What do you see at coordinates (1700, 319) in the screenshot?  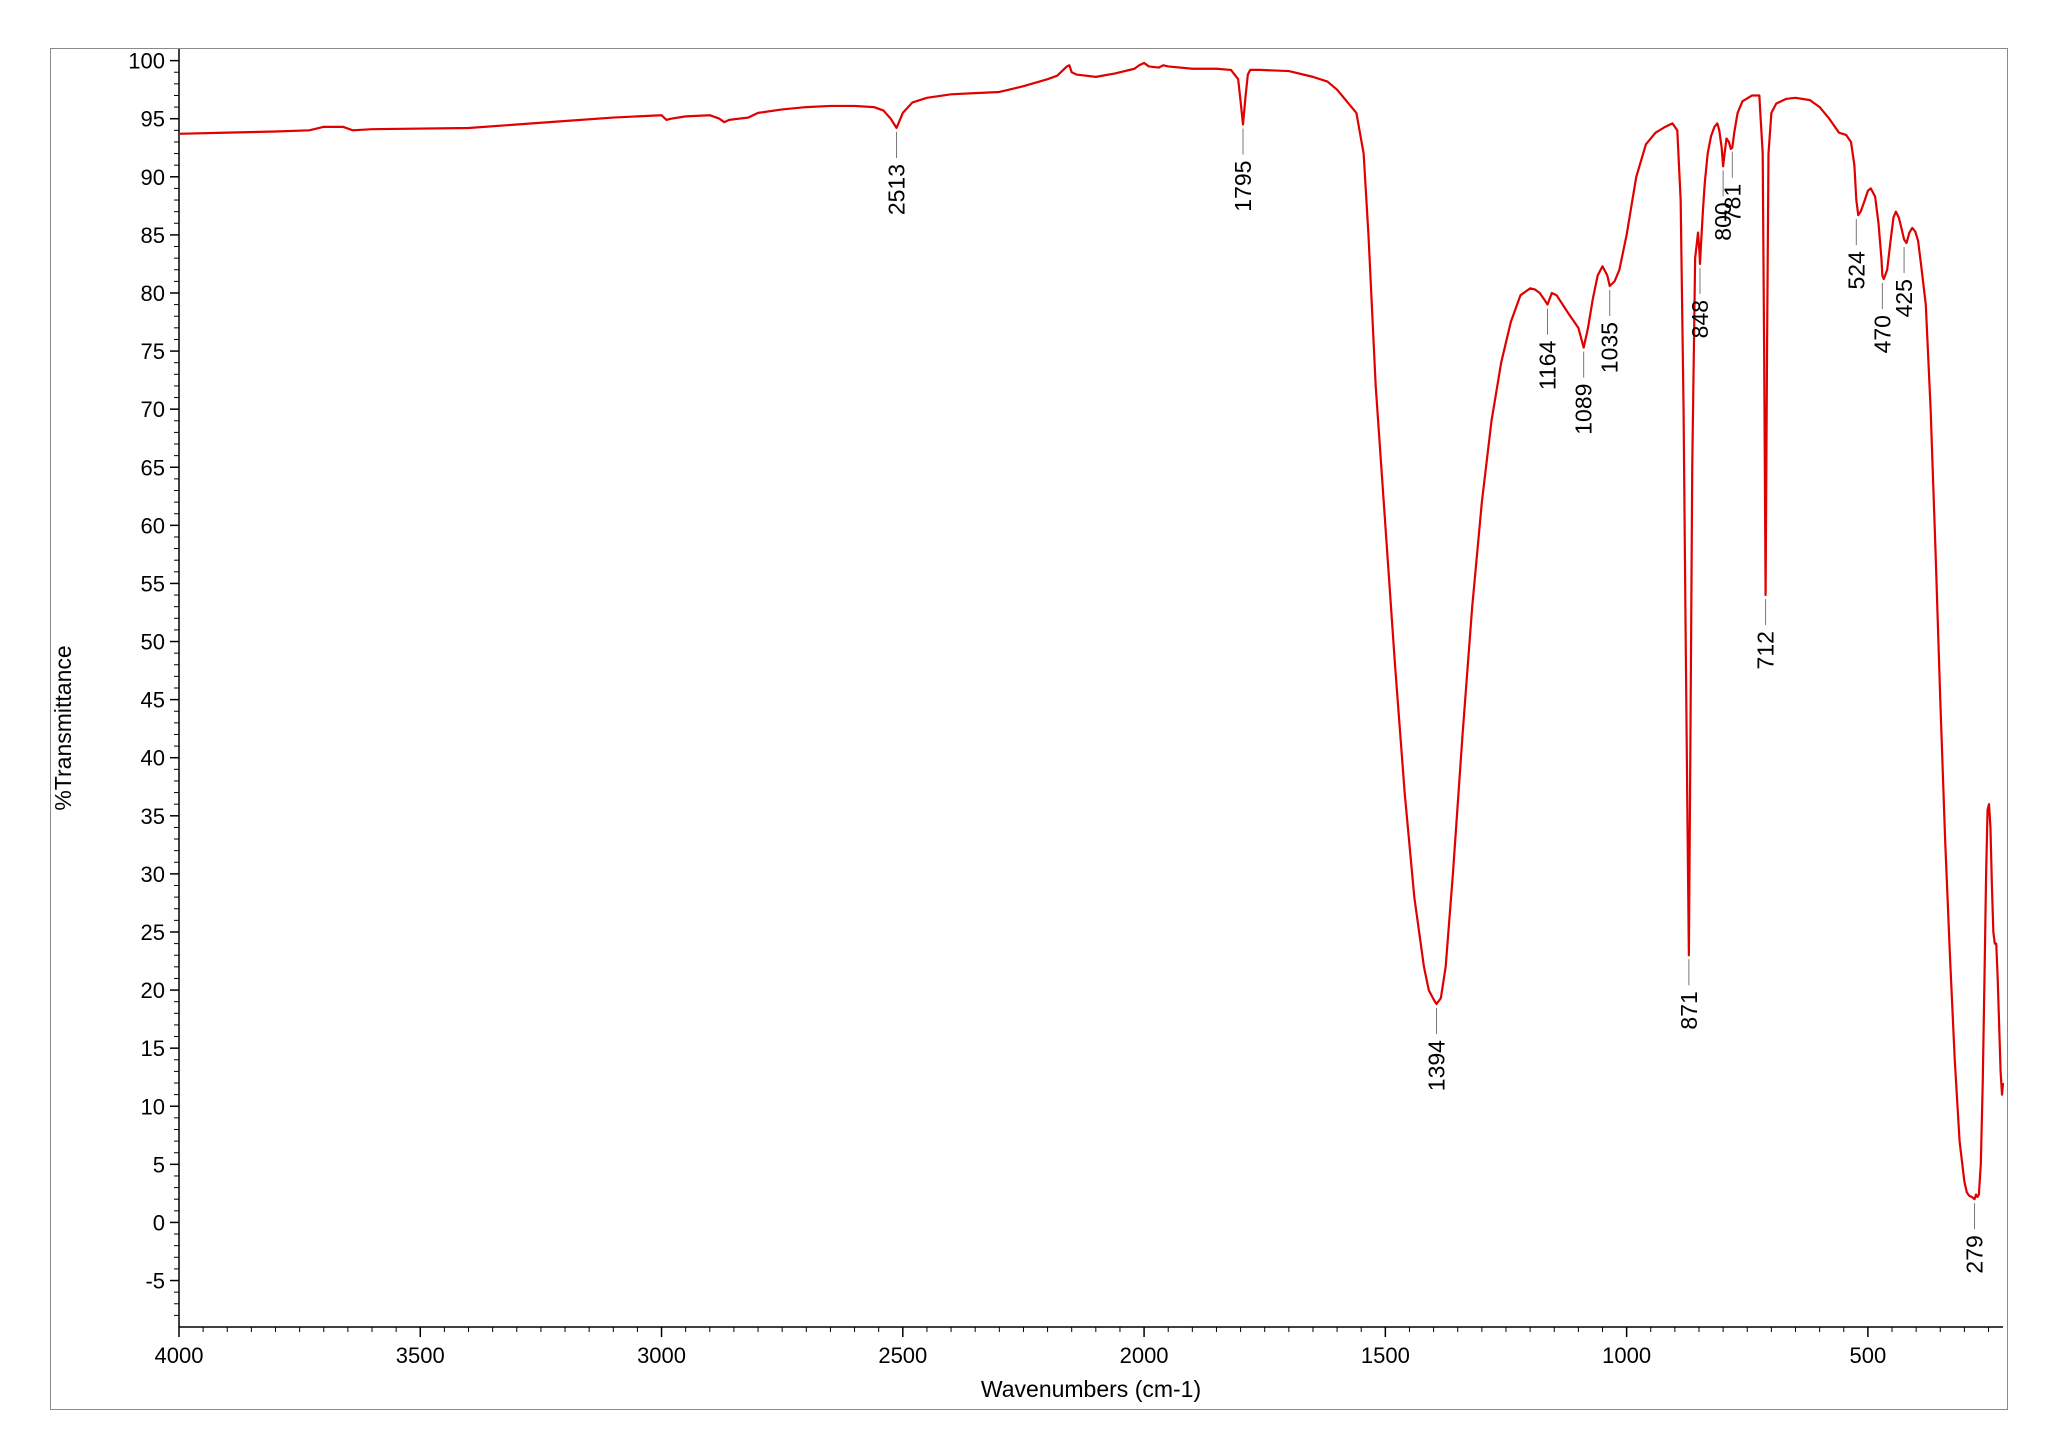 I see `peak-label: 848` at bounding box center [1700, 319].